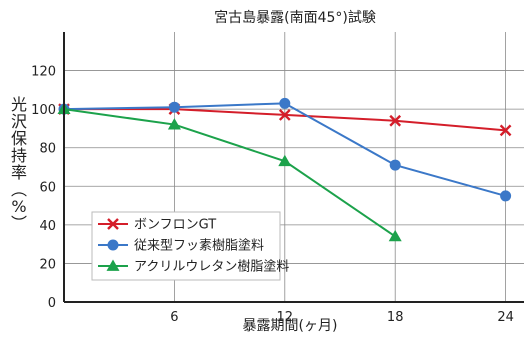 This screenshot has width=526, height=338. What do you see at coordinates (19, 138) in the screenshot?
I see `y-axis-label-char: 保` at bounding box center [19, 138].